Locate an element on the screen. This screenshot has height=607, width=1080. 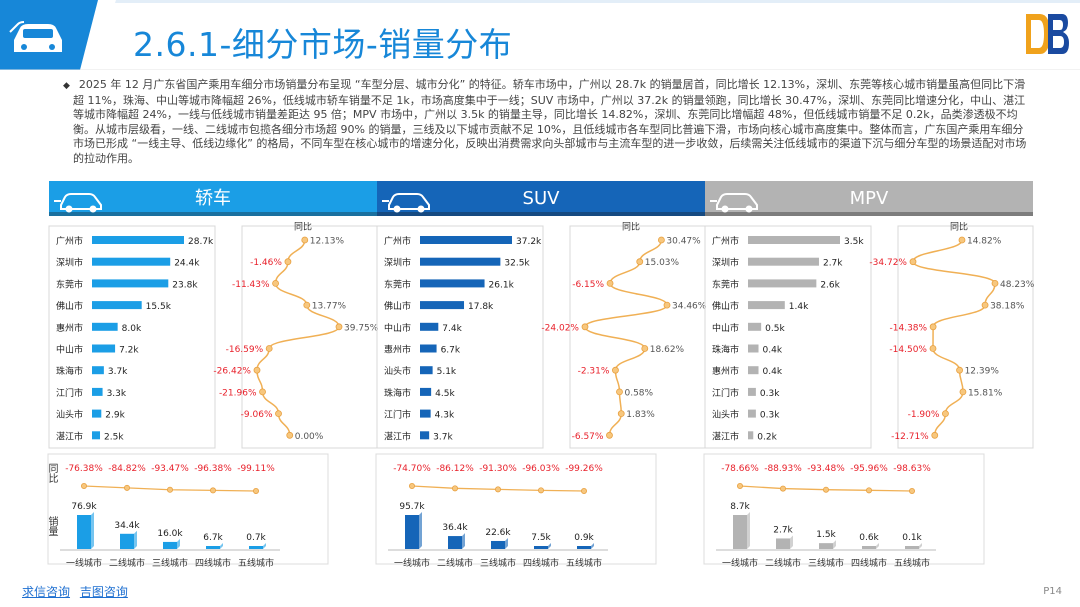
tier-sales-value-label: 2.7k is located at coordinates (783, 530).